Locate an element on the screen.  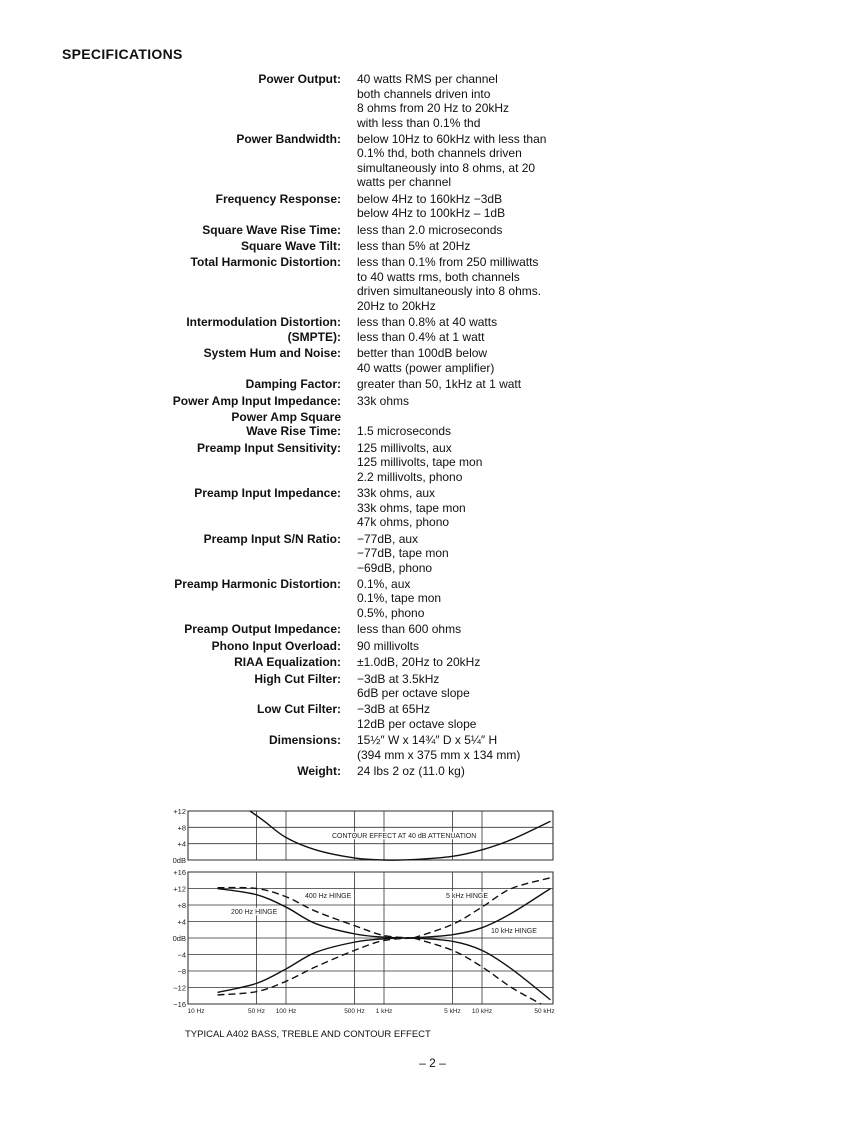
spec-label: System Hum and Noise: is located at coordinates (272, 353).